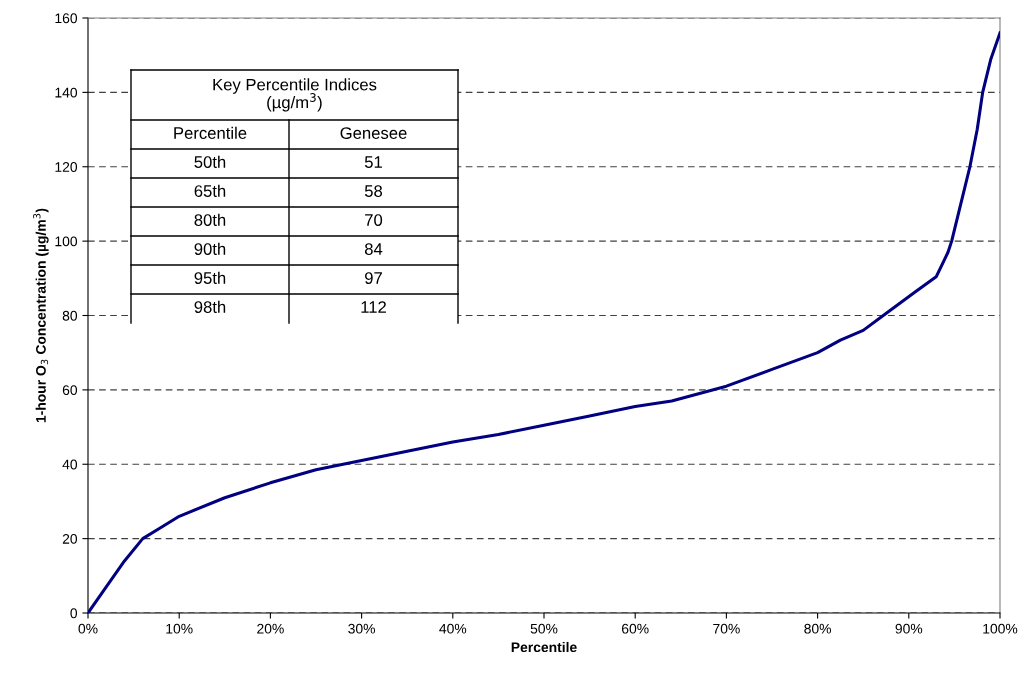 The height and width of the screenshot is (682, 1021). What do you see at coordinates (210, 132) in the screenshot?
I see `annotation: Percentile` at bounding box center [210, 132].